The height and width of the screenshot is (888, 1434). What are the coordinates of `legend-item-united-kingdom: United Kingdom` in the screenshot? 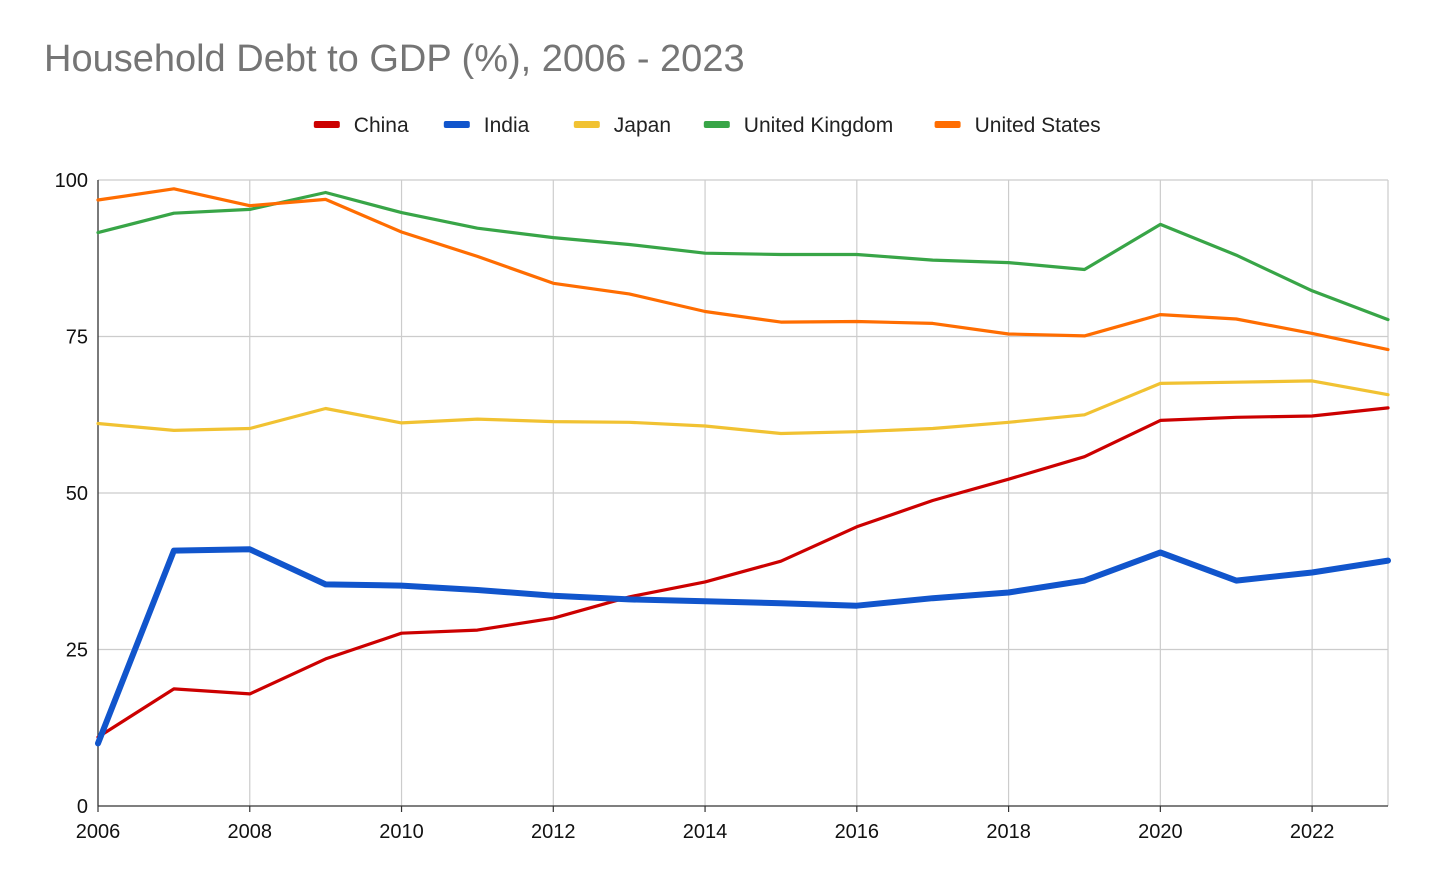 It's located at (798, 125).